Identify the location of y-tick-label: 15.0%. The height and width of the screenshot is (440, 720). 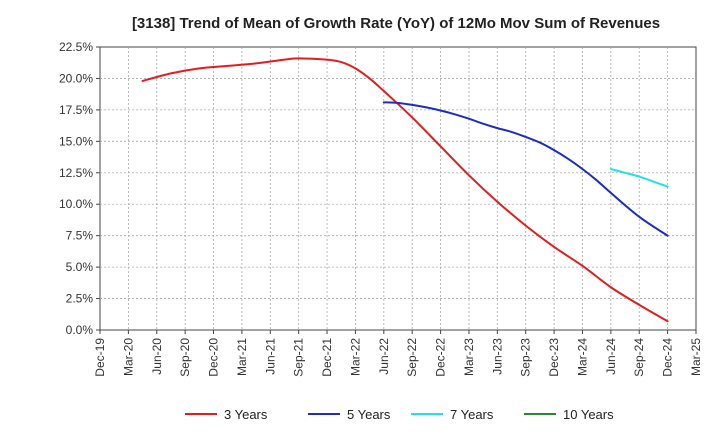
(76, 141).